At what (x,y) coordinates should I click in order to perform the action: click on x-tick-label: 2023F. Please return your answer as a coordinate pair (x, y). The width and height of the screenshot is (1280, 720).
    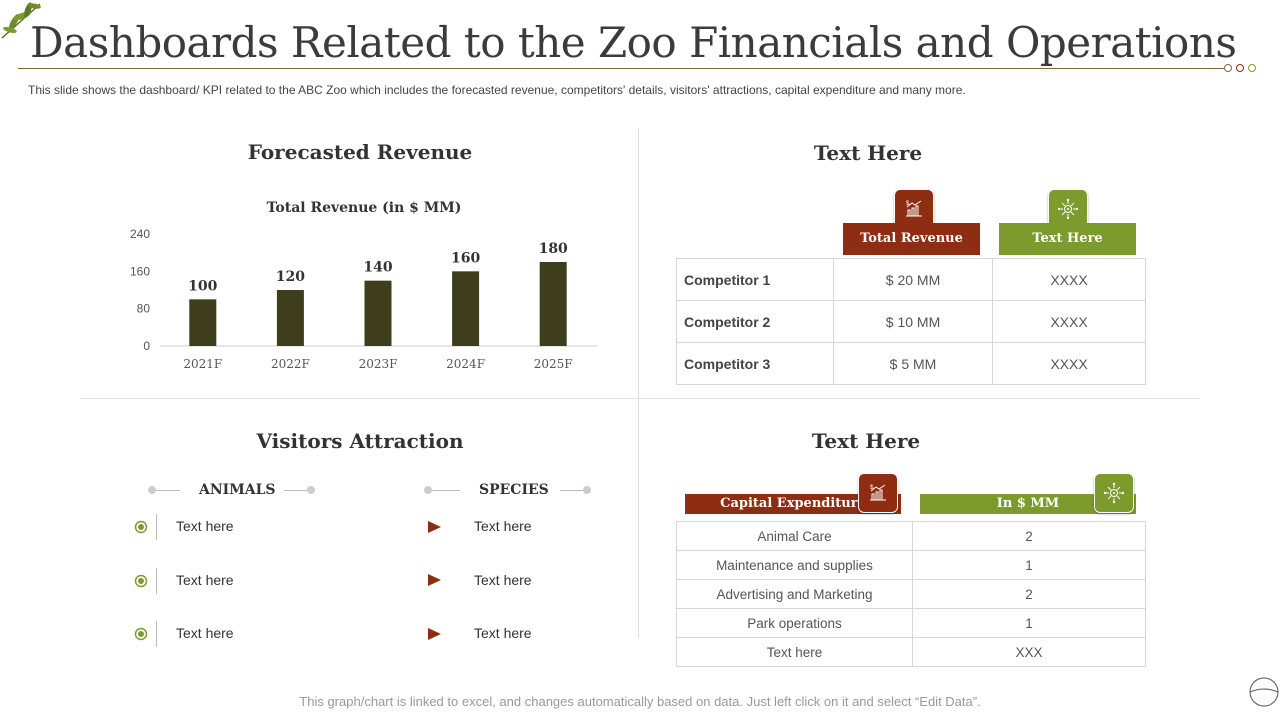
    Looking at the image, I should click on (378, 364).